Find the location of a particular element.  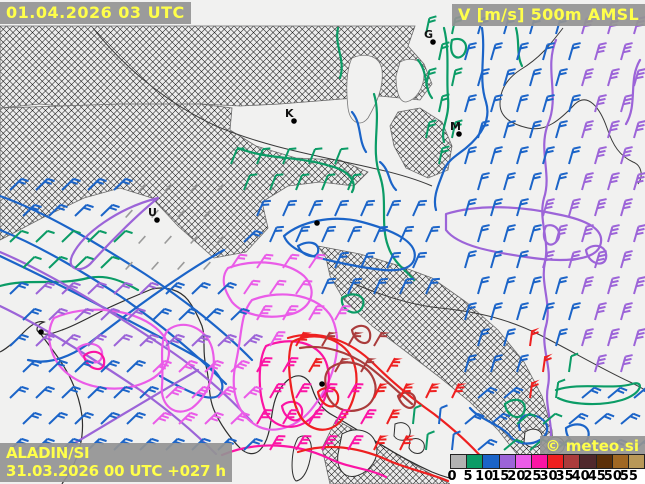

legend-value: 40 is located at coordinates (580, 476).